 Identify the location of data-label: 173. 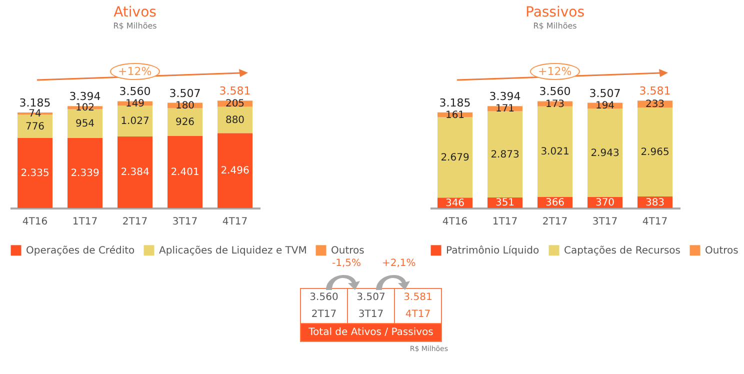
(555, 104).